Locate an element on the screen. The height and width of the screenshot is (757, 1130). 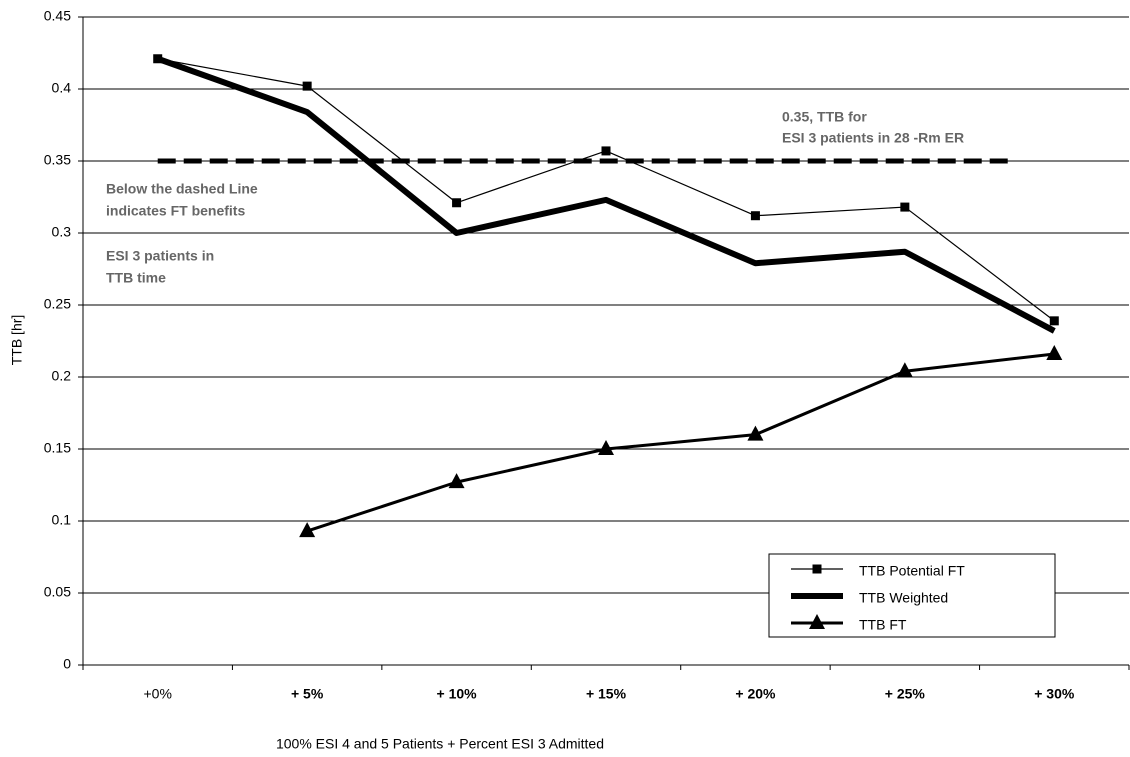
annotation: ESI 3 patients in 28 -Rm ER is located at coordinates (873, 138).